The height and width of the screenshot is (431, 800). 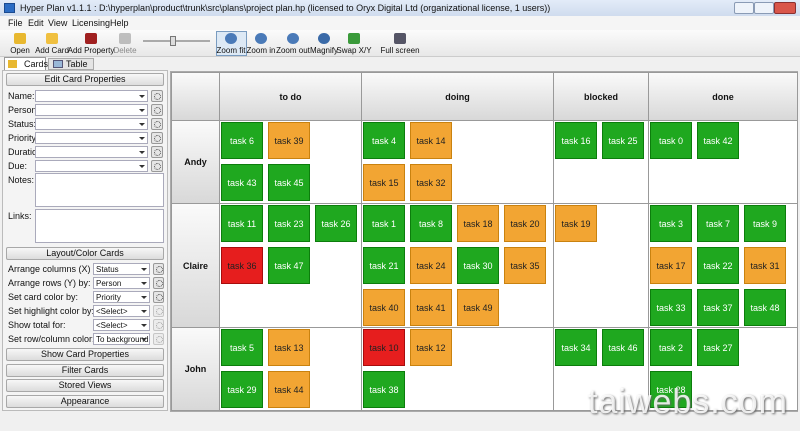 I want to click on toolbar-button: Open, so click(x=20, y=50).